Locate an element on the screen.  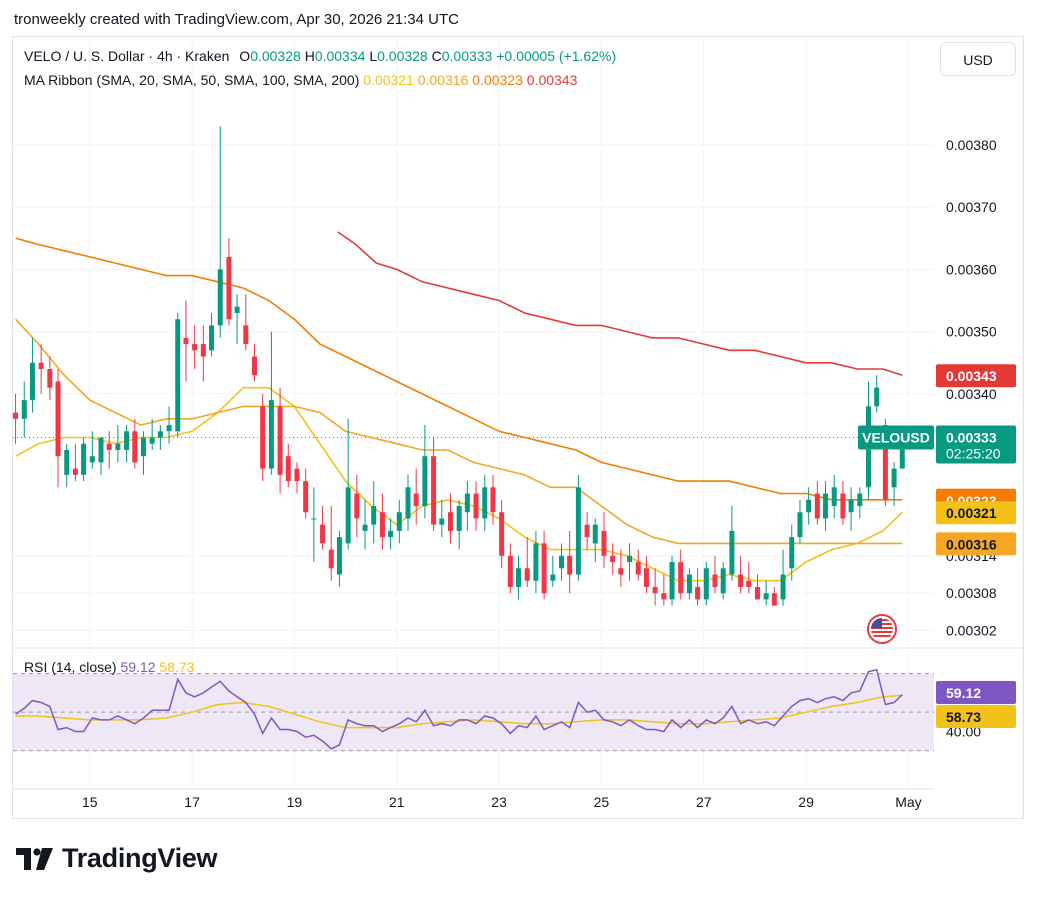
ma50-value: 0.00316 is located at coordinates (443, 80).